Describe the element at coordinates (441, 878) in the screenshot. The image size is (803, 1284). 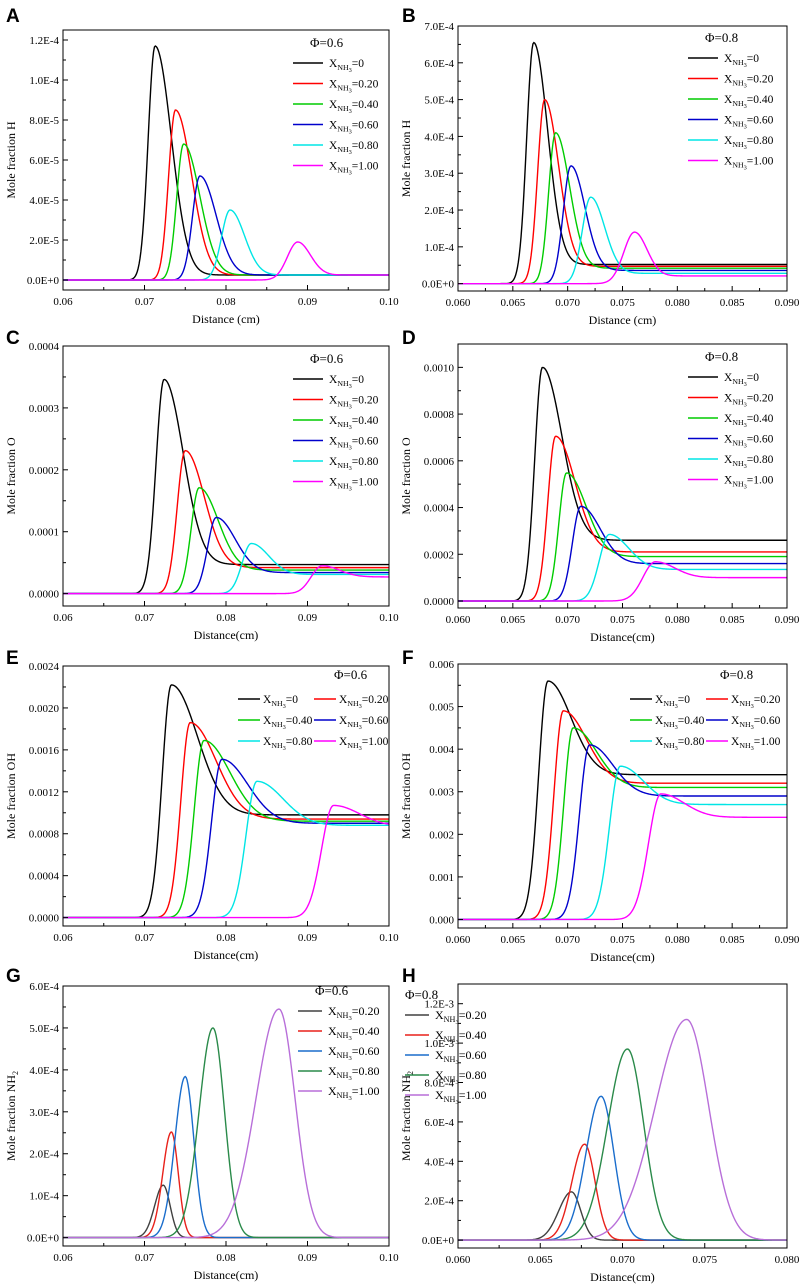
I see `y-tick-label: 0.001` at that location.